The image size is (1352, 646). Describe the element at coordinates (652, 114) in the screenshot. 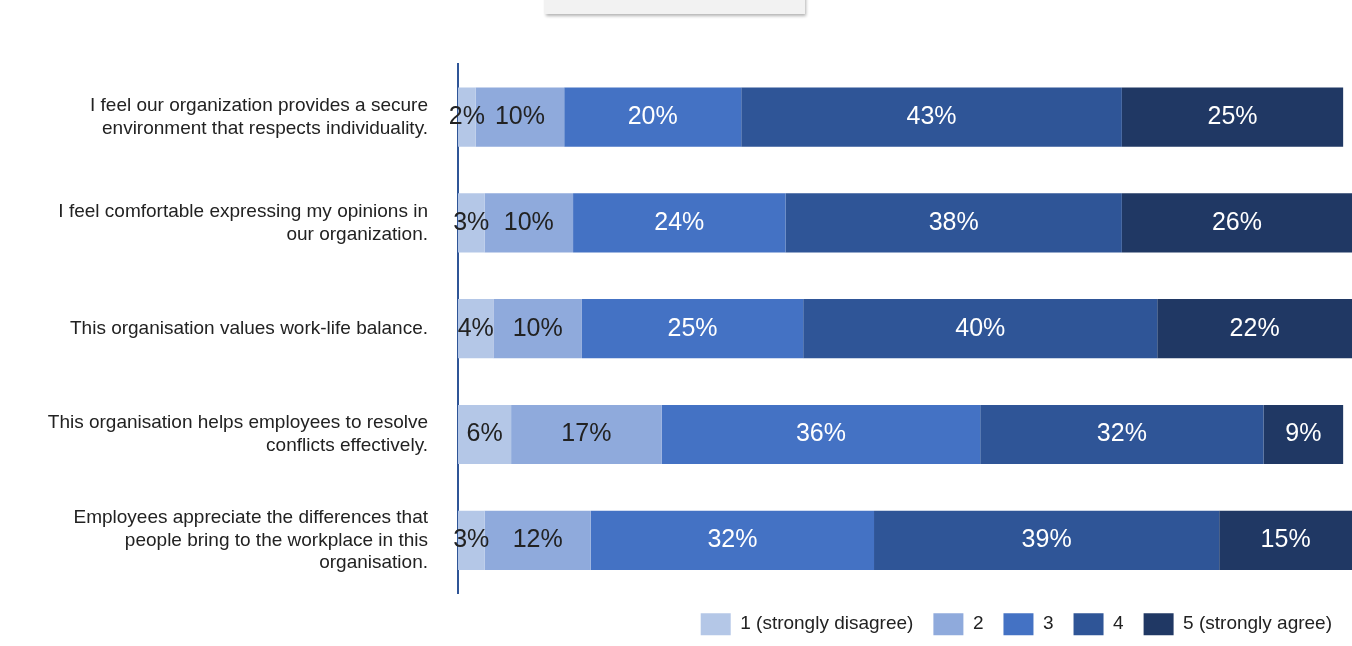

I see `data-label: 20%` at that location.